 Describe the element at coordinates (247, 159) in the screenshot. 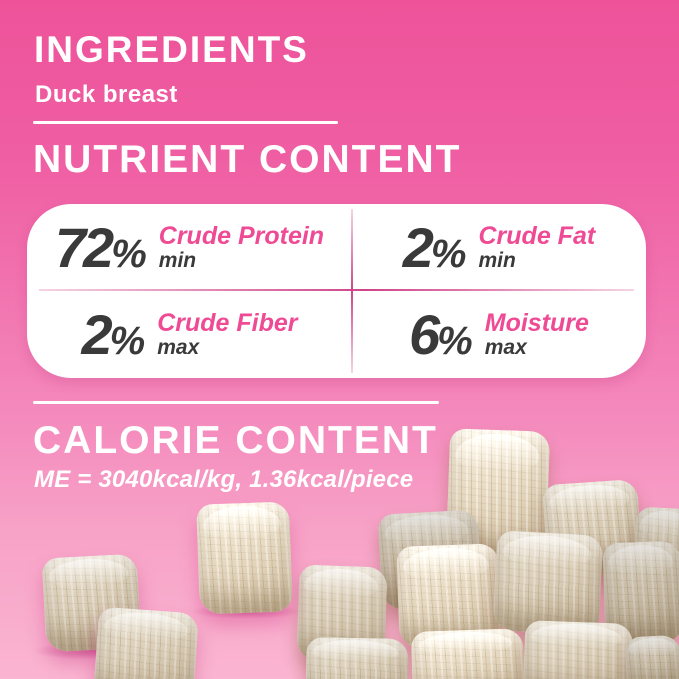

I see `nutrient-heading: NUTRIENT CONTENT` at that location.